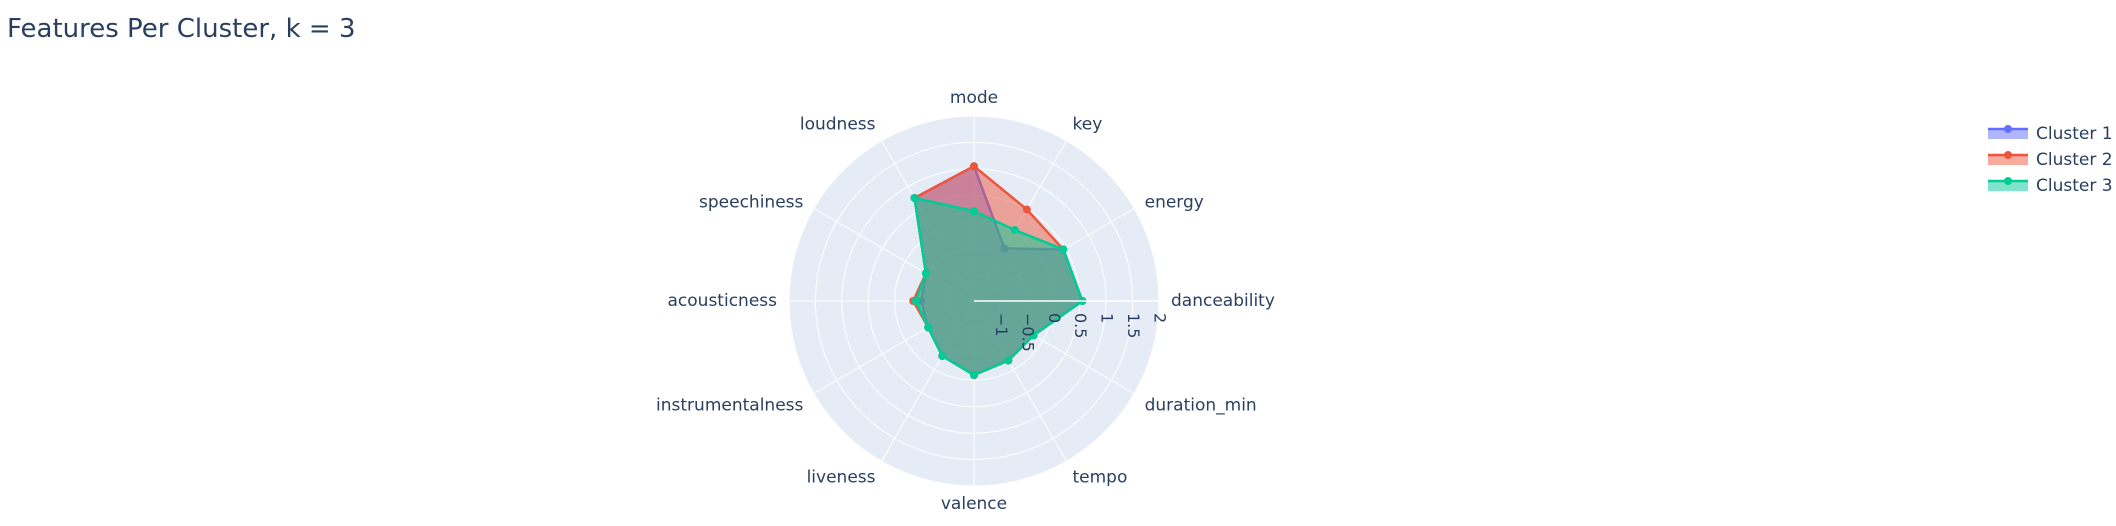 This screenshot has width=2116, height=526. Describe the element at coordinates (974, 98) in the screenshot. I see `category-label-mode: mode` at that location.